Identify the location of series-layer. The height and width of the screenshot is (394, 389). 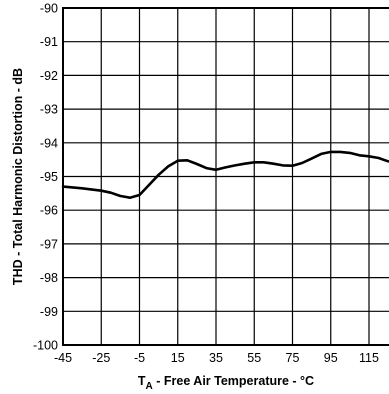
(225, 174).